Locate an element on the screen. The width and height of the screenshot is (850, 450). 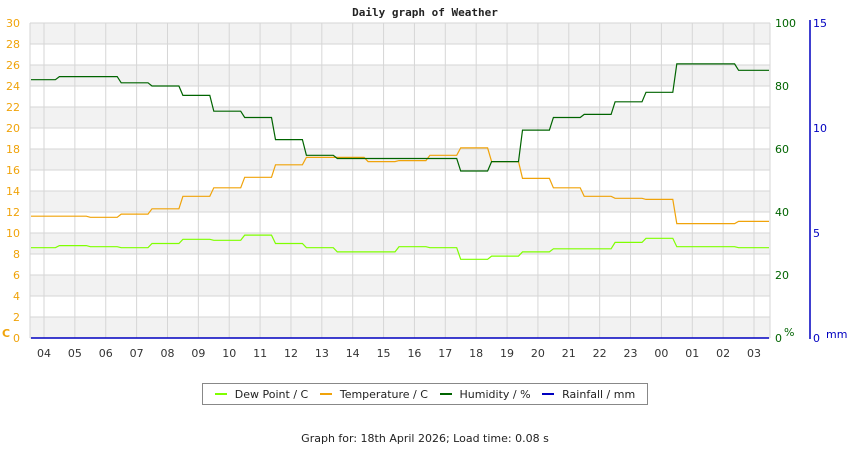
svg-text: 21 is located at coordinates (569, 353).